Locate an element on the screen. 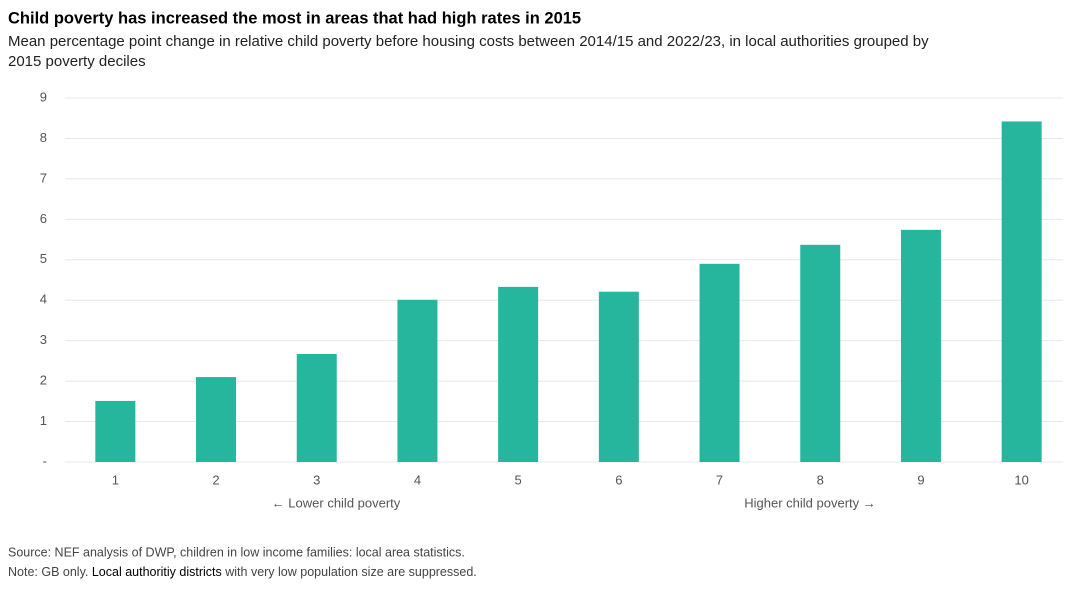  y-tick-label: 8 is located at coordinates (43, 137).